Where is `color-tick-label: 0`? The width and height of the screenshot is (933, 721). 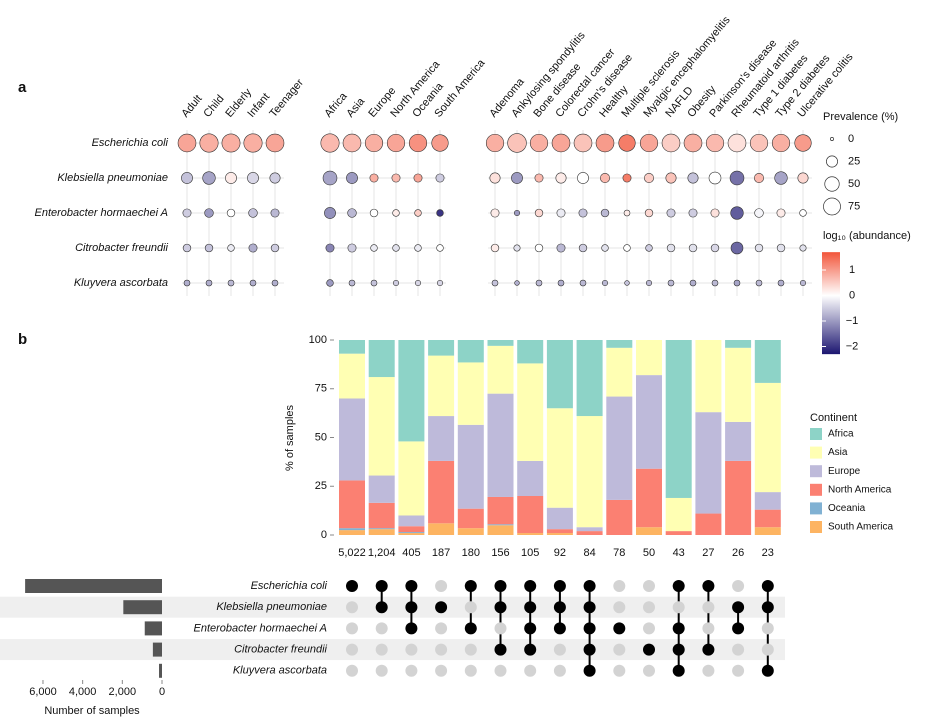 color-tick-label: 0 is located at coordinates (852, 295).